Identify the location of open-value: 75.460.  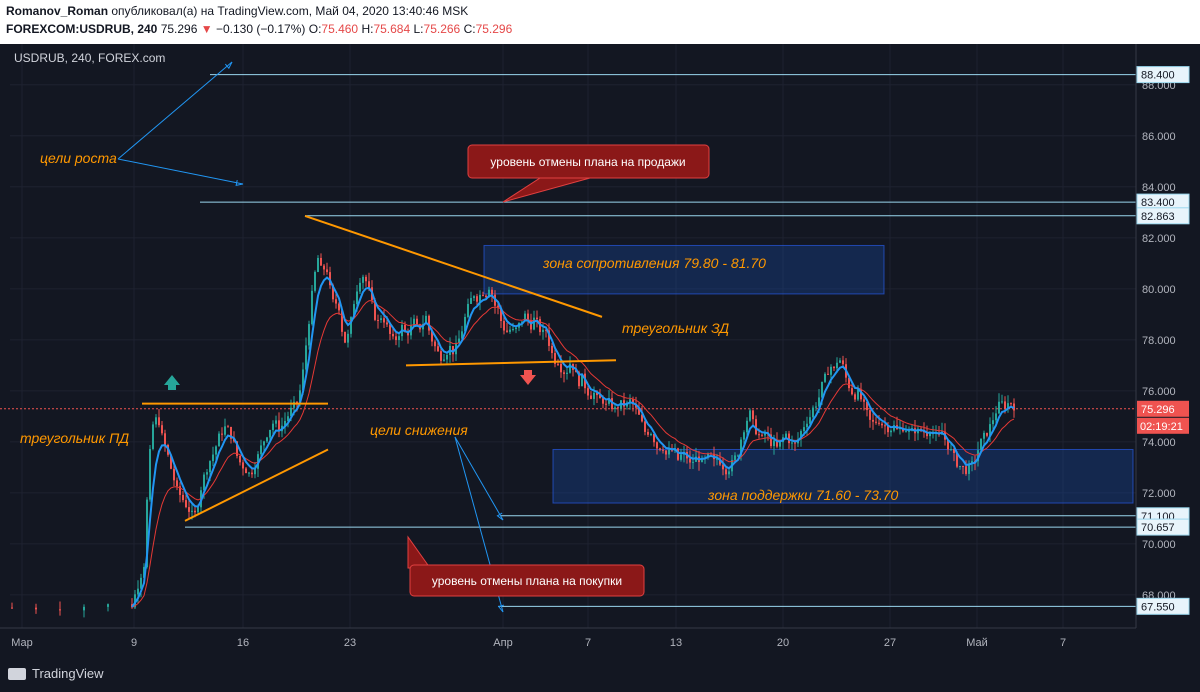
(340, 29).